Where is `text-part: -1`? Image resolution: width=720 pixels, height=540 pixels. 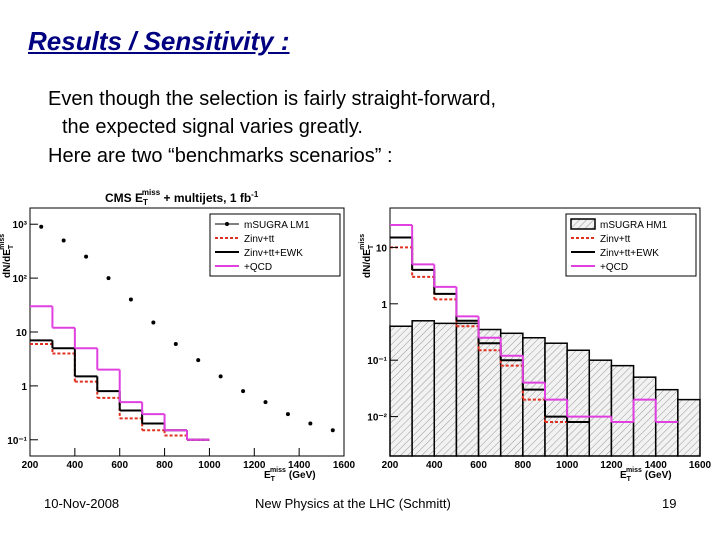 text-part: -1 is located at coordinates (255, 194).